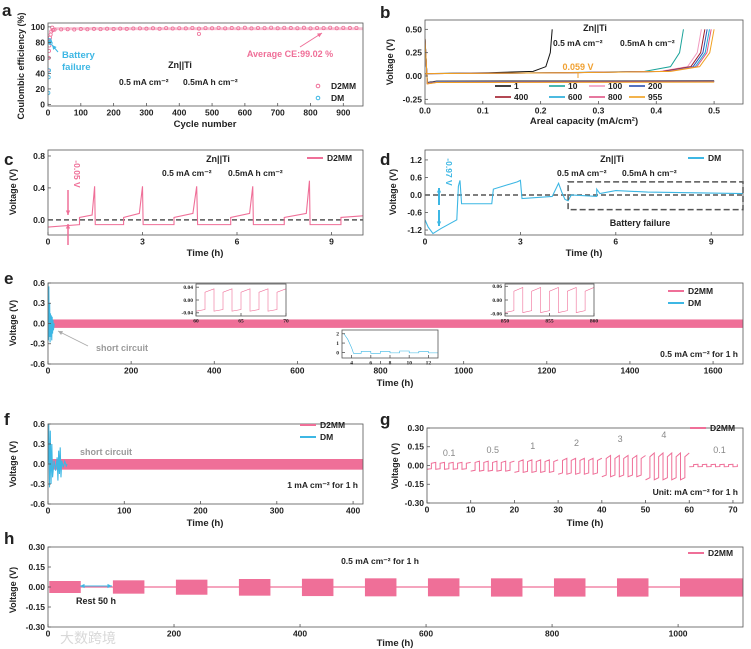 Image resolution: width=751 pixels, height=649 pixels. Describe the element at coordinates (385, 12) in the screenshot. I see `panel-letter: b` at that location.